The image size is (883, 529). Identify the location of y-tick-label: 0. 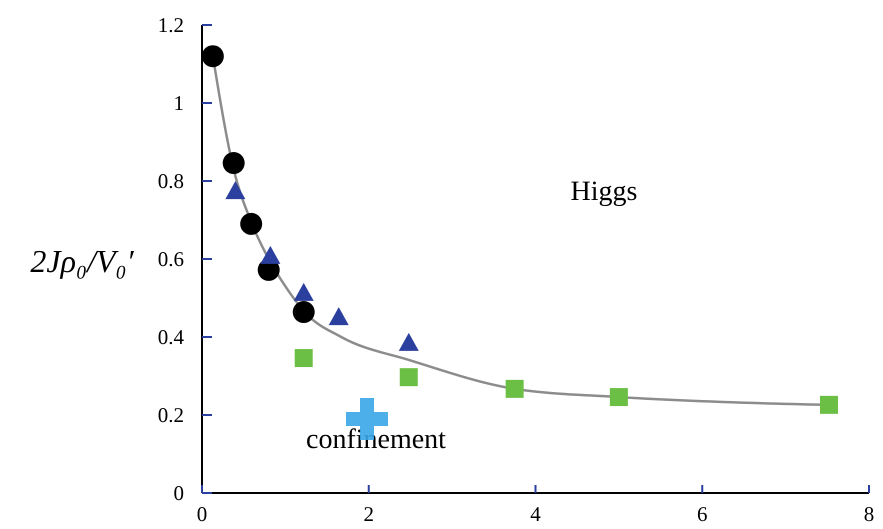
(179, 493).